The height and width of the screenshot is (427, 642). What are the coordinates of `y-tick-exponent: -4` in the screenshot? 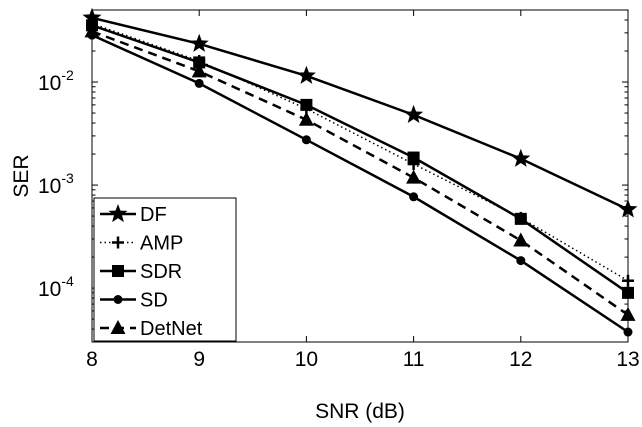 It's located at (67, 281).